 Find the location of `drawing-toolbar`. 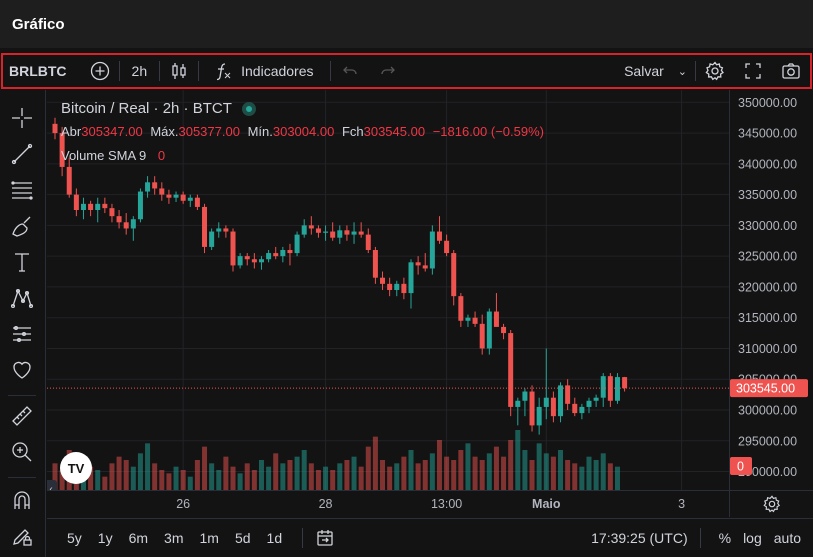

drawing-toolbar is located at coordinates (23, 323).